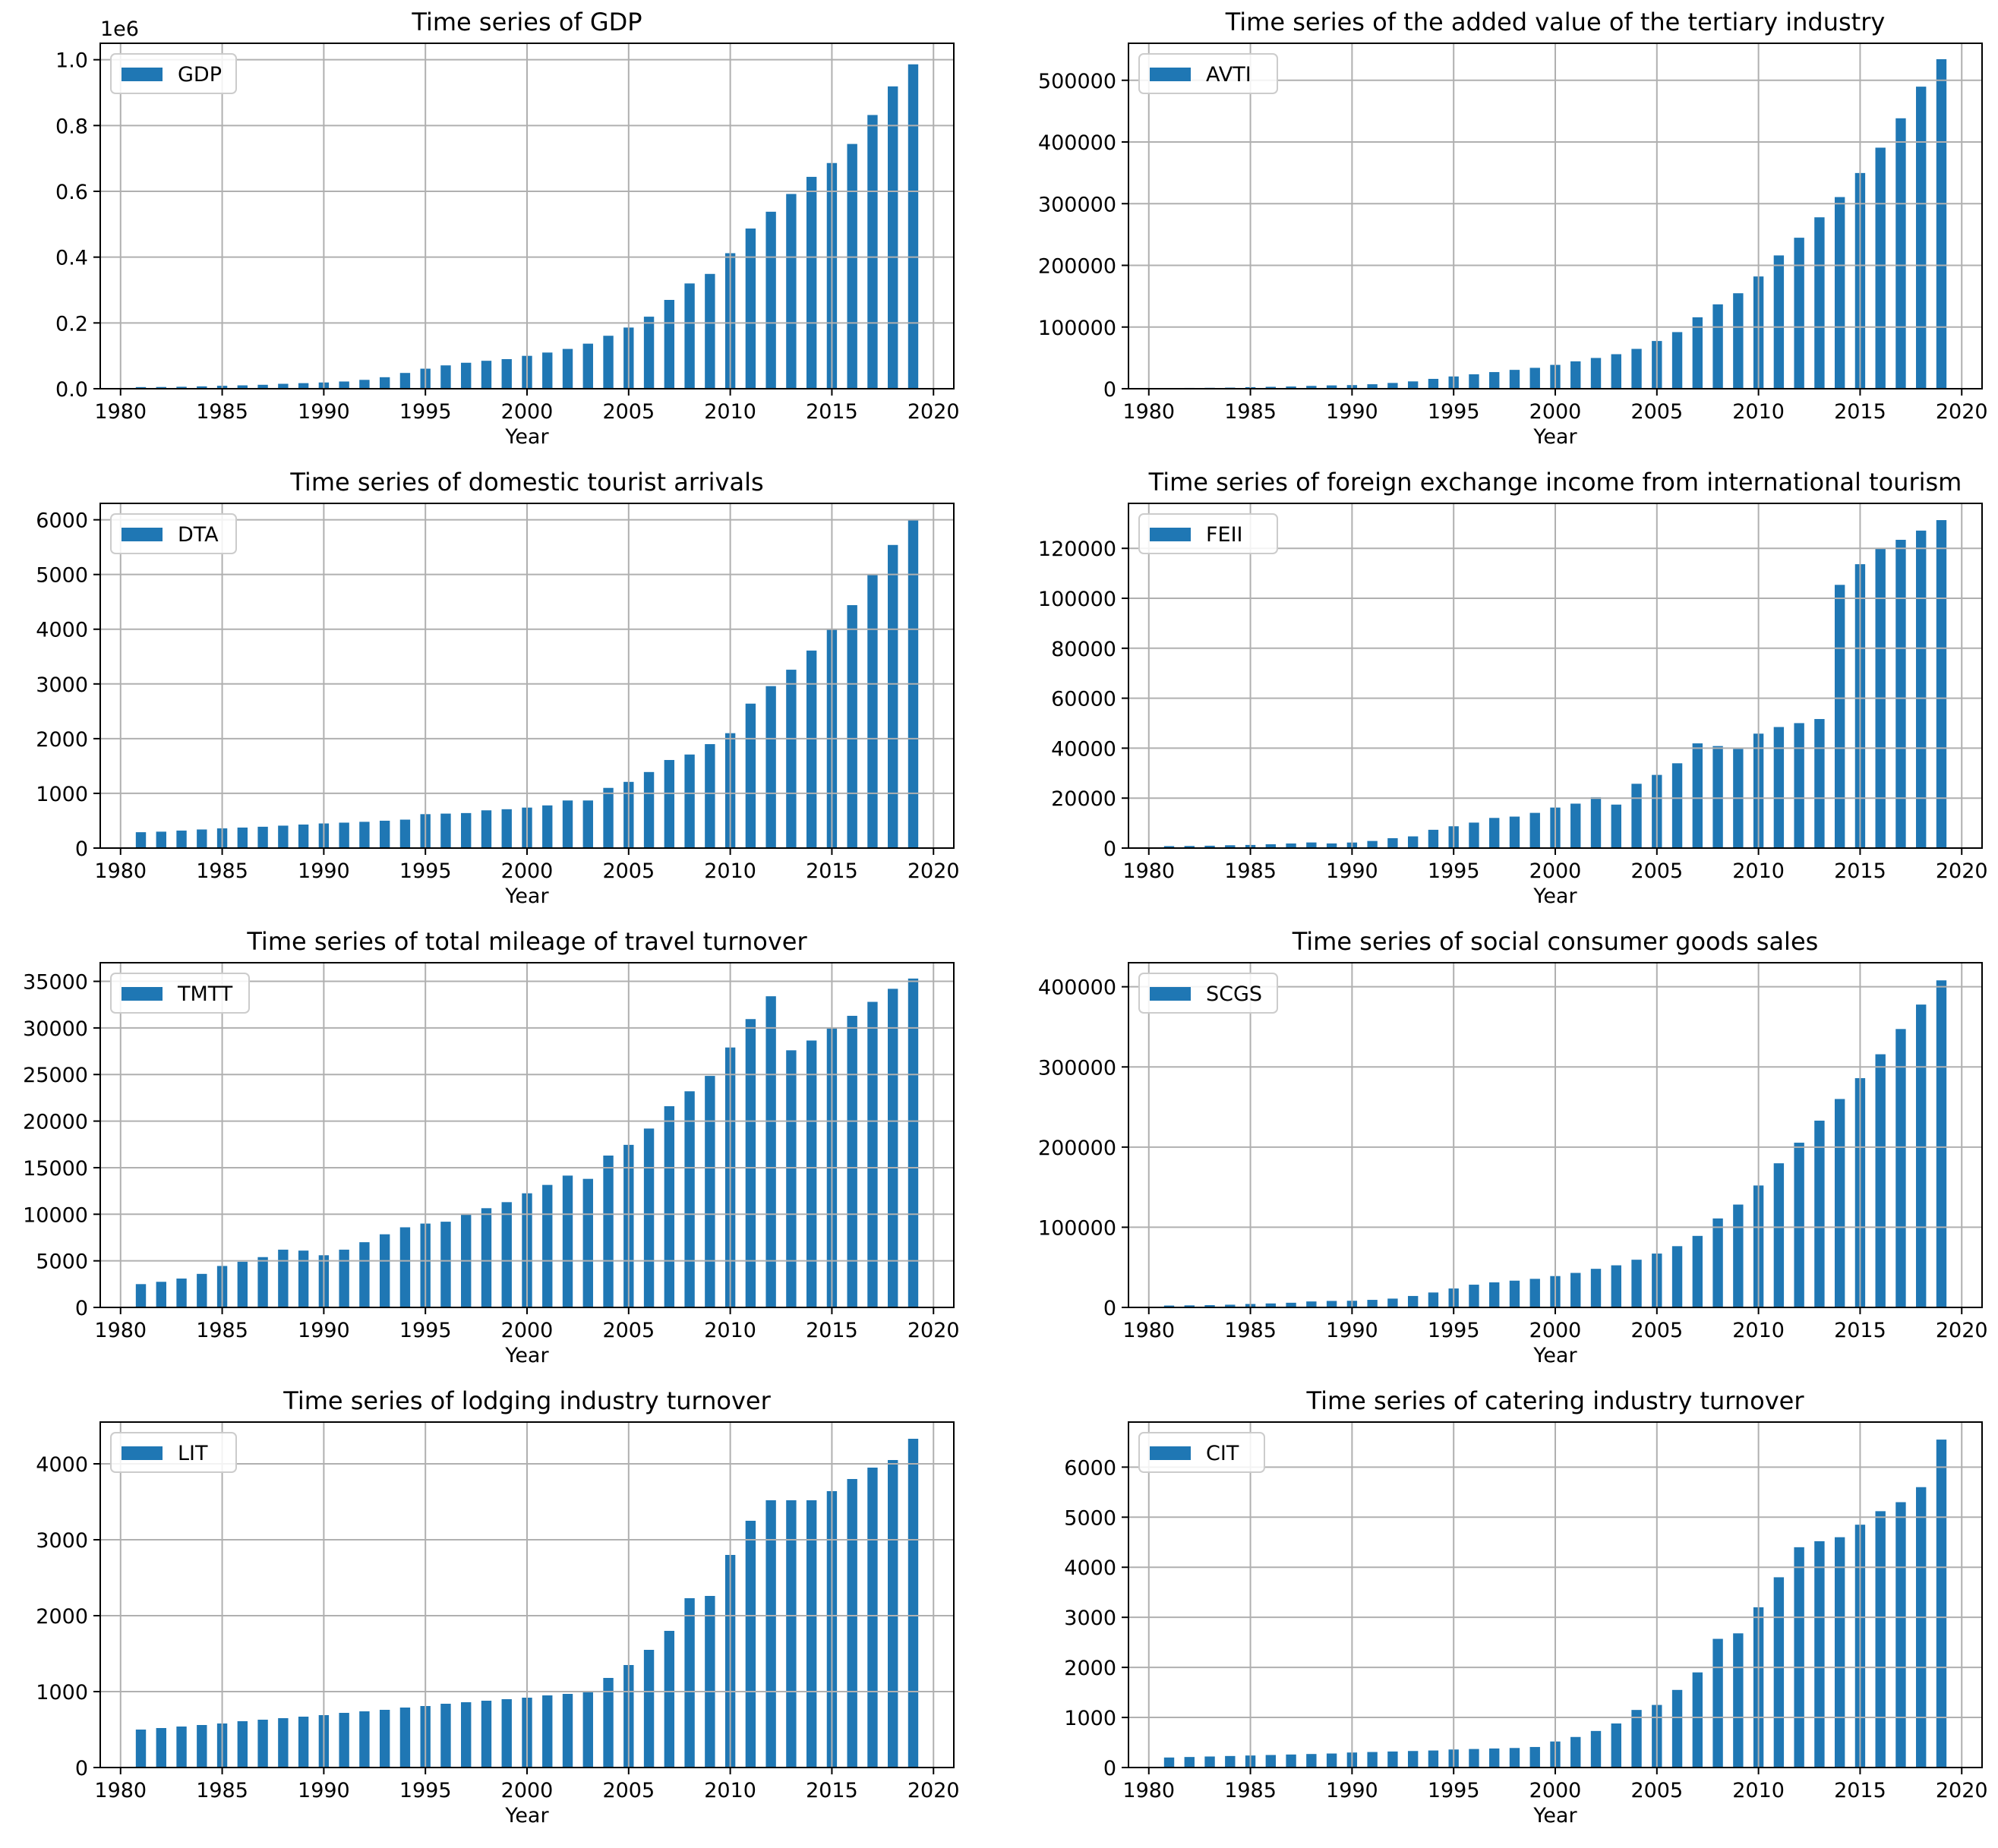 Image resolution: width=1998 pixels, height=1848 pixels. What do you see at coordinates (689, 1199) in the screenshot?
I see `bar-2008` at bounding box center [689, 1199].